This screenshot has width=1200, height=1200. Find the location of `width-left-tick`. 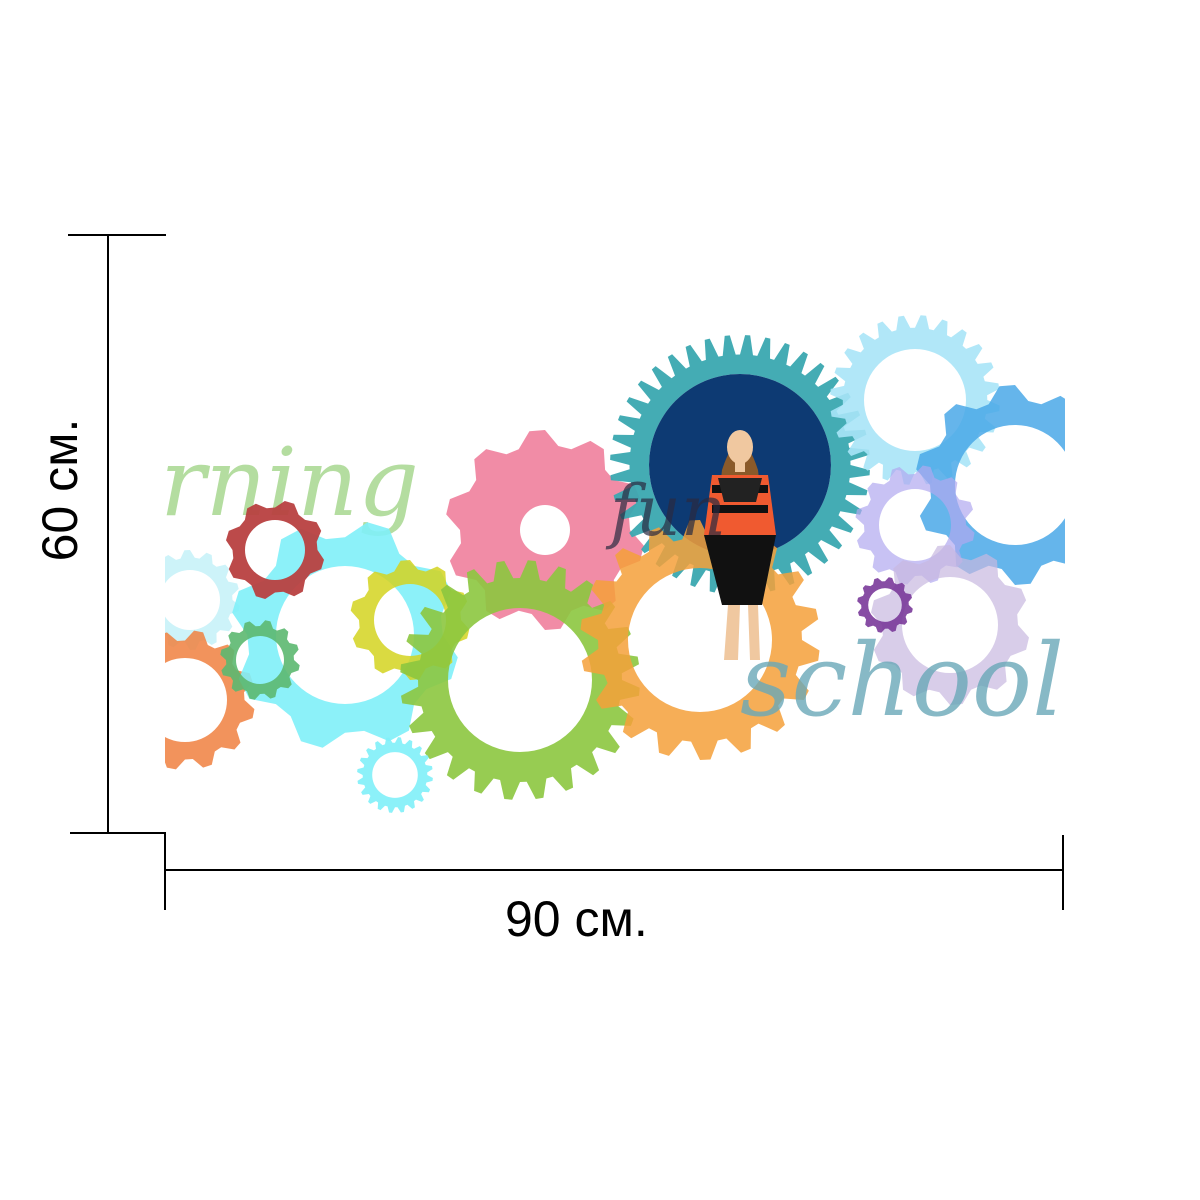

width-left-tick is located at coordinates (165, 871).